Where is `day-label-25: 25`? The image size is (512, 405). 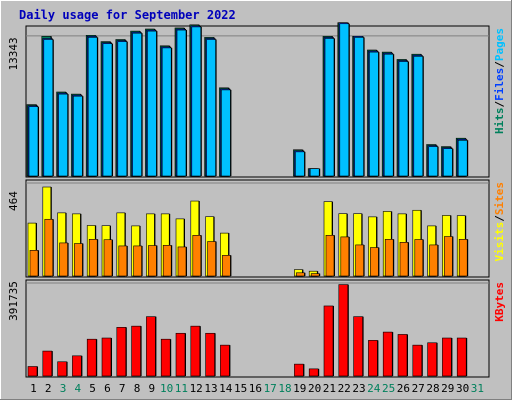 day-label-25: 25 is located at coordinates (388, 388).